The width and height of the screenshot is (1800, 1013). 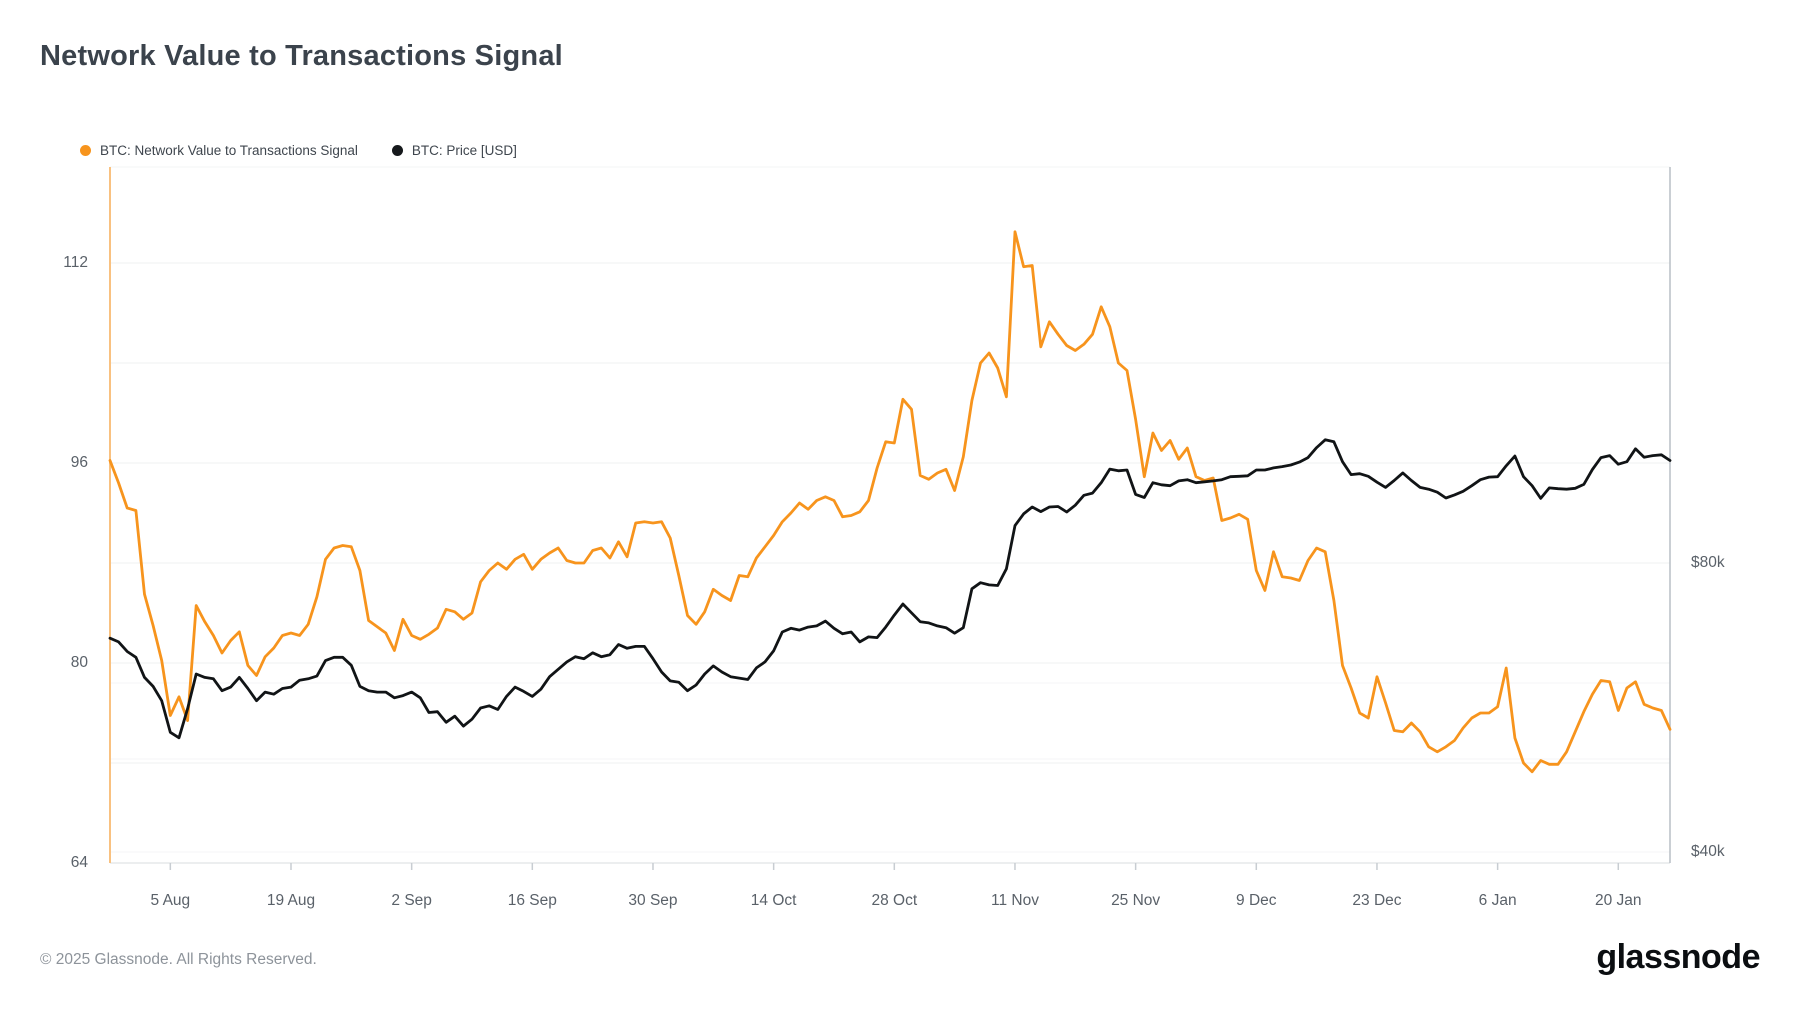 I want to click on x-axis-tick-label: 14 Oct, so click(x=773, y=900).